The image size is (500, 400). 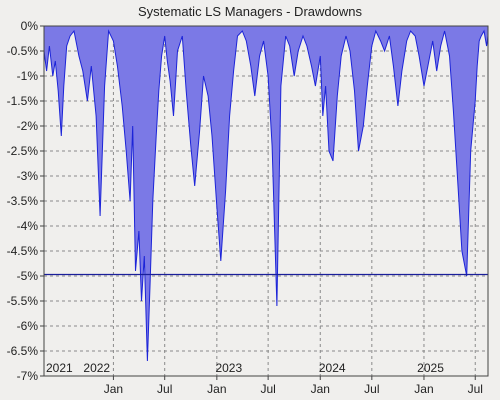 What do you see at coordinates (96, 368) in the screenshot?
I see `year-label: 2022` at bounding box center [96, 368].